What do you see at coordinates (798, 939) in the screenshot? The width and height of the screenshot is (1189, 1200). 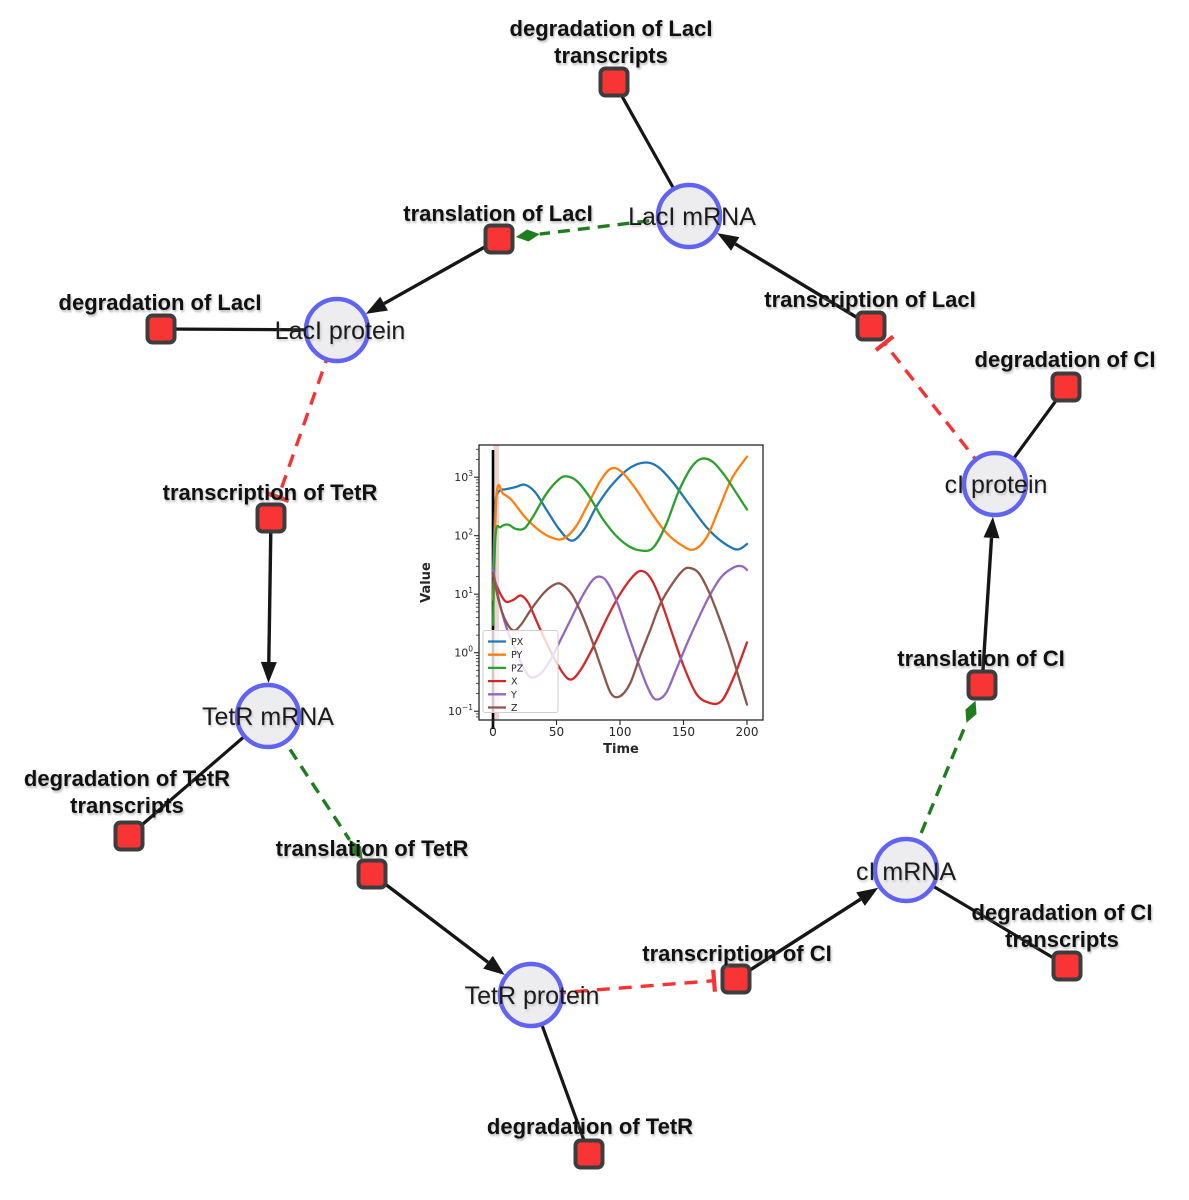 I see `edge-txn-ci-to-ci-mrna` at bounding box center [798, 939].